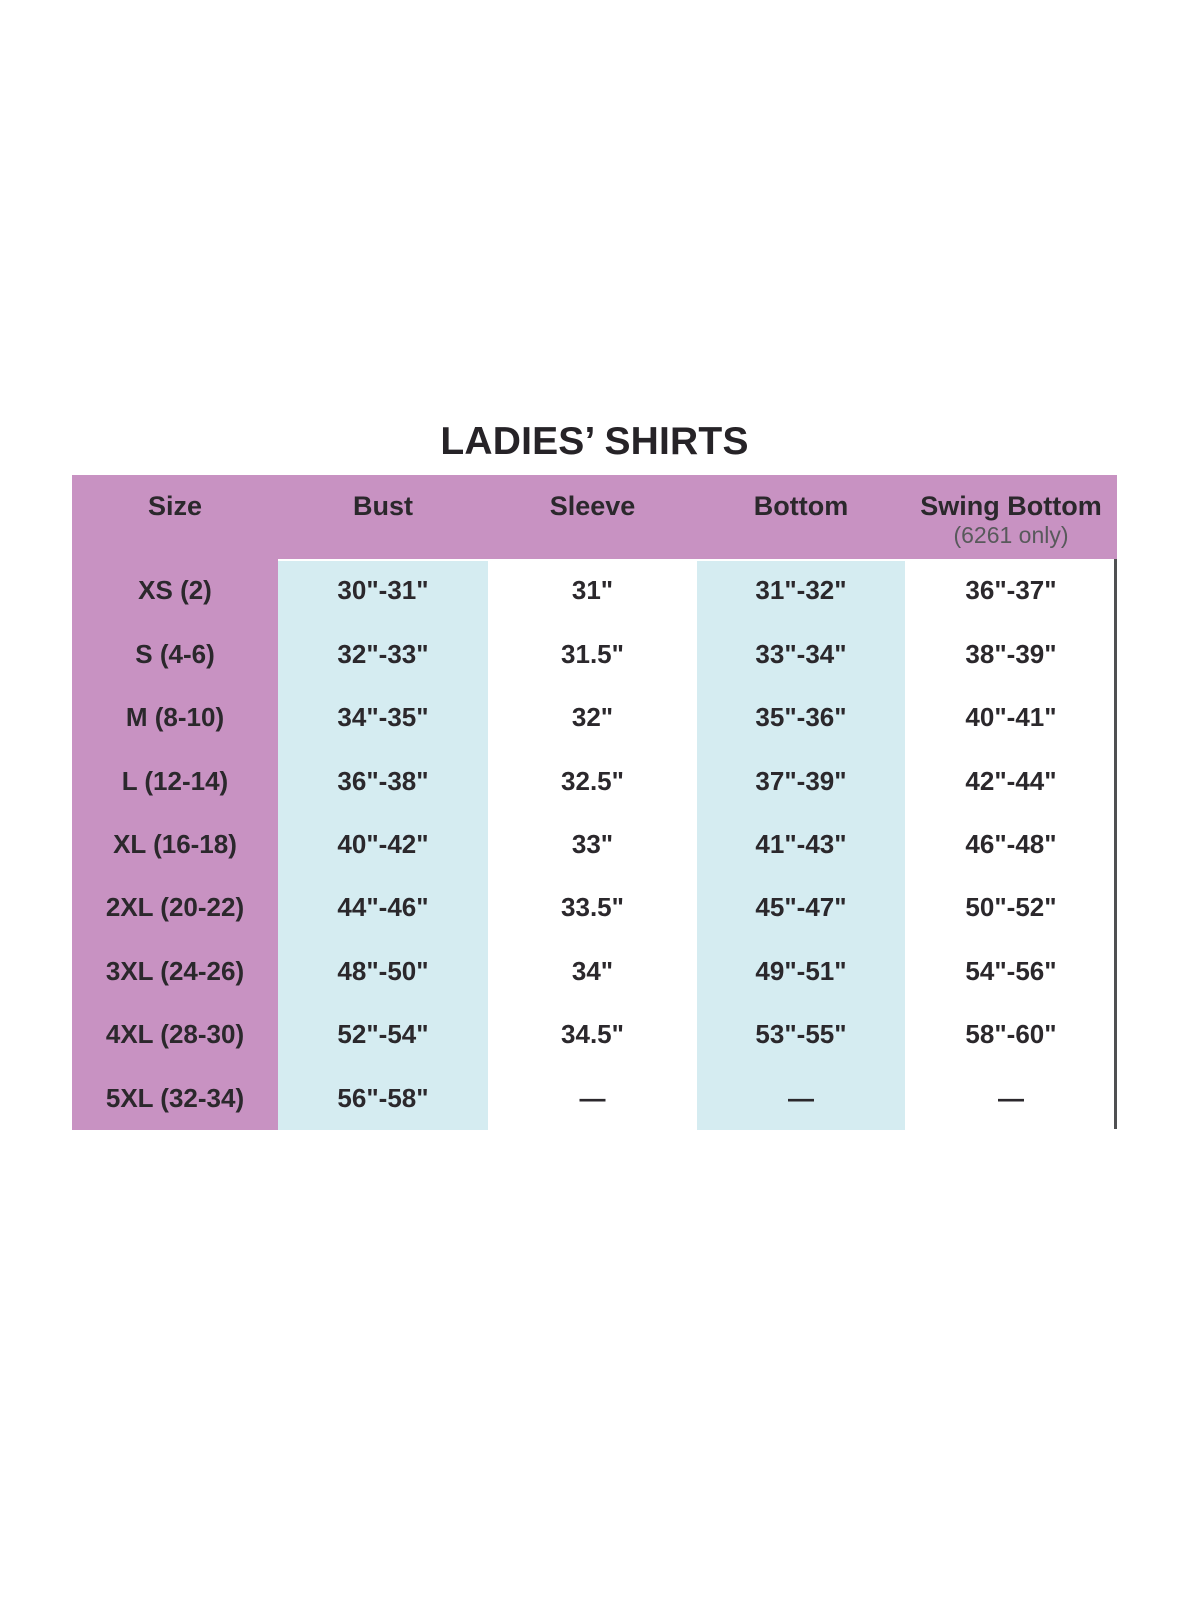 The image size is (1200, 1600). What do you see at coordinates (175, 590) in the screenshot?
I see `size-cell: XS (2)` at bounding box center [175, 590].